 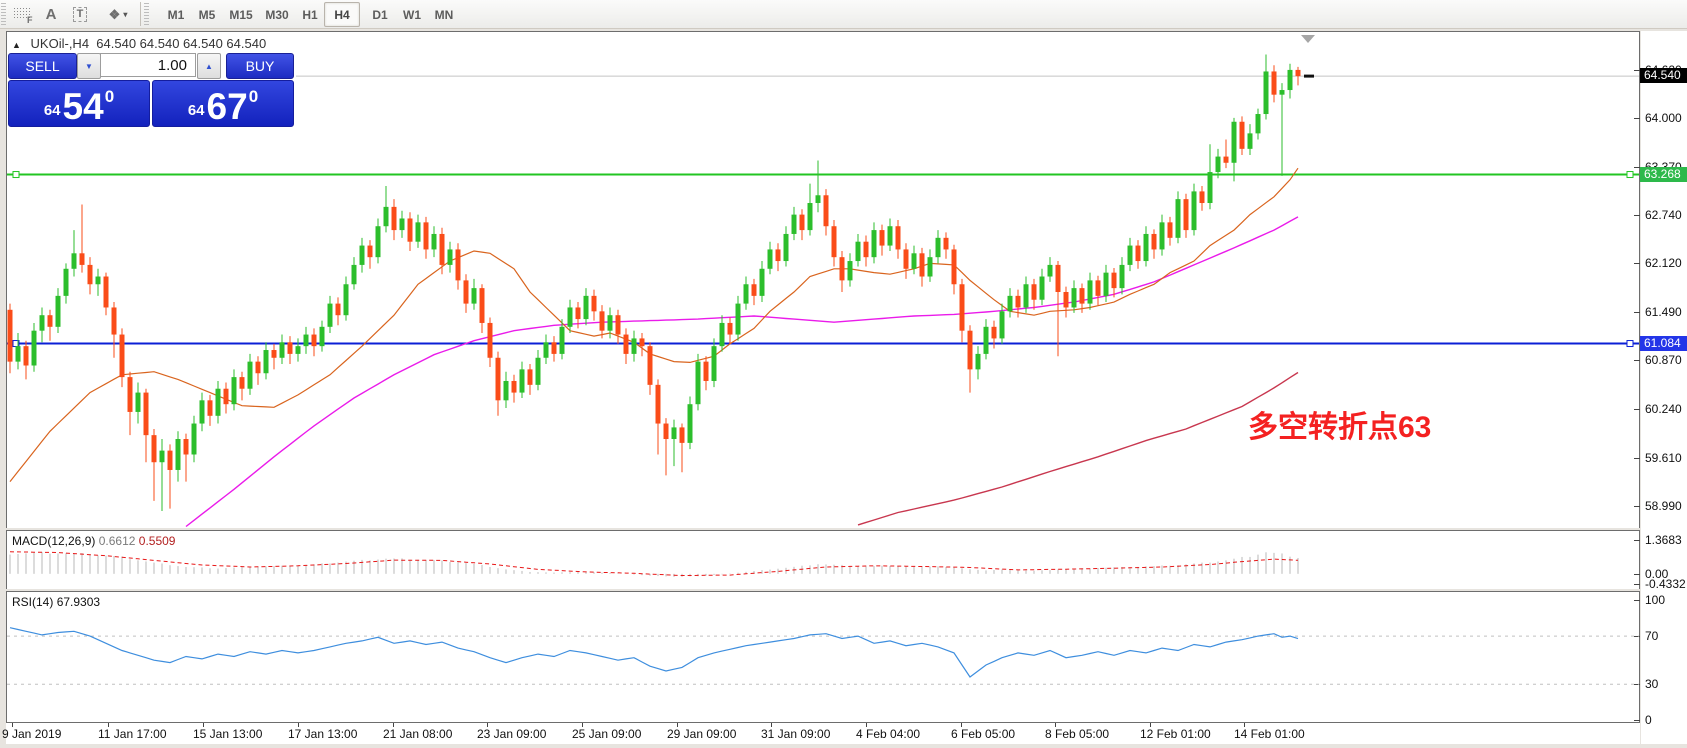 What do you see at coordinates (1657, 573) in the screenshot?
I see `macd-axis-label: 0.00` at bounding box center [1657, 573].